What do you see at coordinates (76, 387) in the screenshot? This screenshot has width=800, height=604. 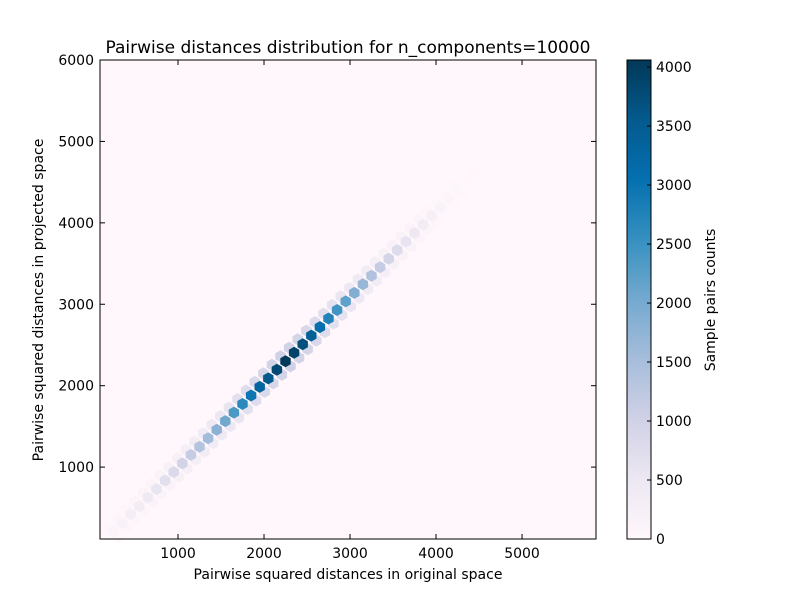 I see `y-tick-label: 2000` at bounding box center [76, 387].